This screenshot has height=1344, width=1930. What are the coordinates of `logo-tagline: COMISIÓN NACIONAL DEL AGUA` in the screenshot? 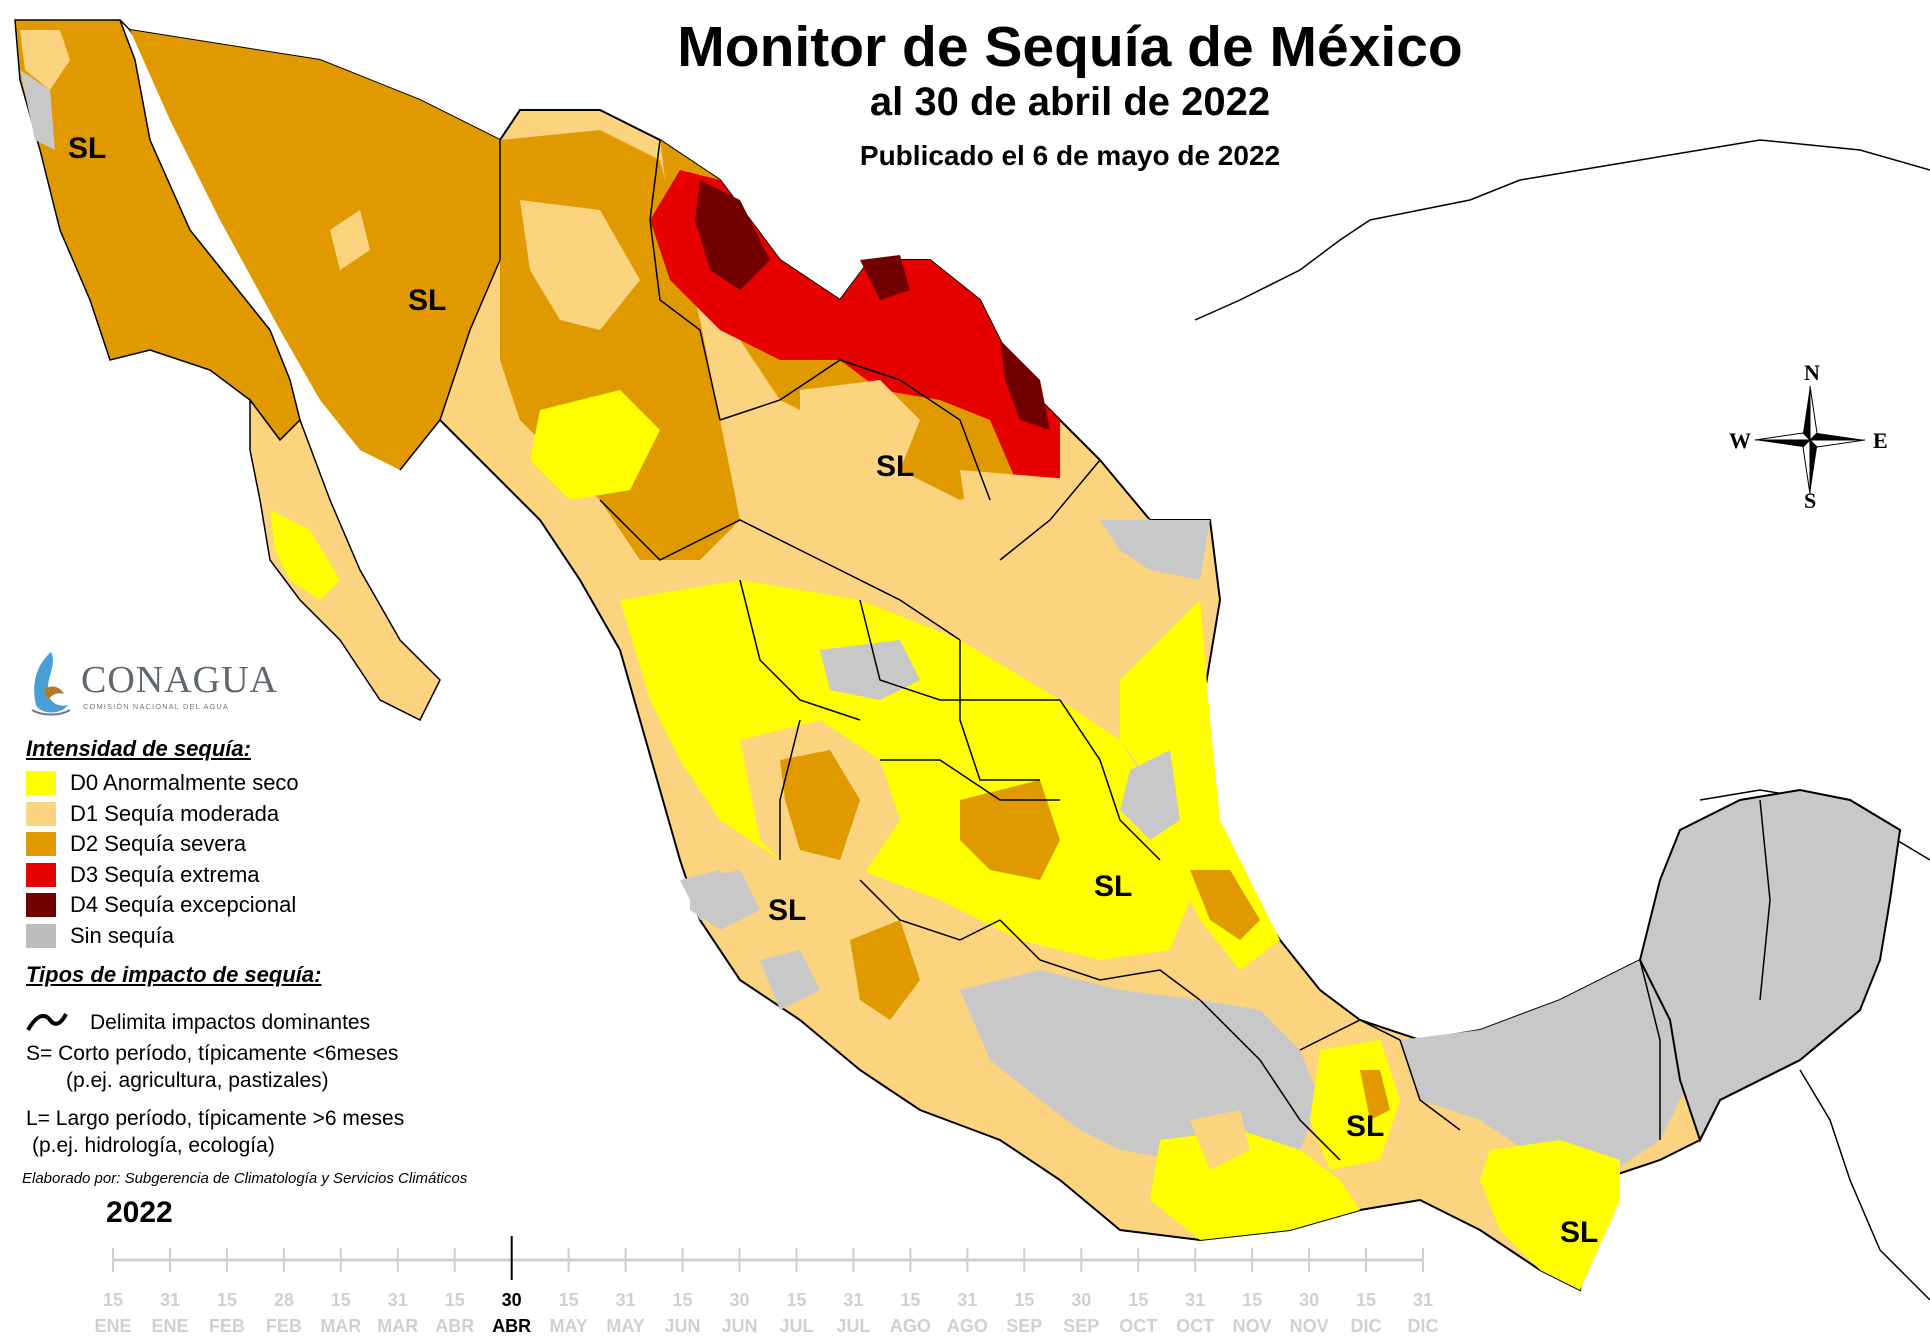 It's located at (156, 706).